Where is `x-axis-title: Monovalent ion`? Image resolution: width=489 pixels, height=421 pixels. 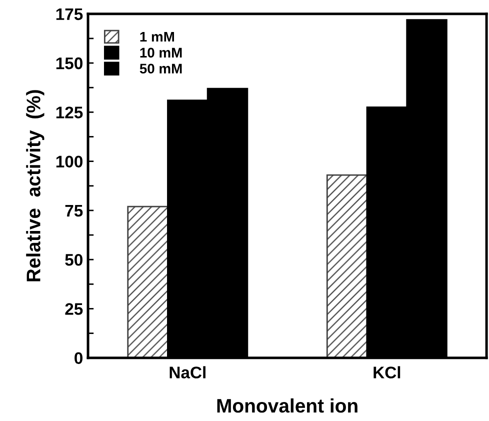
x-axis-title: Monovalent ion is located at coordinates (287, 405).